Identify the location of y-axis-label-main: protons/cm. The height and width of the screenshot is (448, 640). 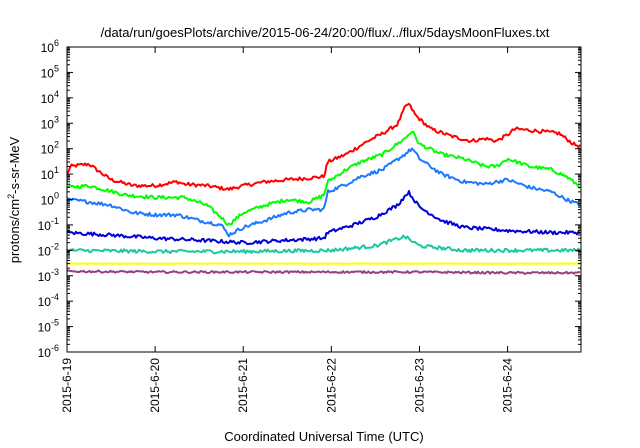
(14, 231).